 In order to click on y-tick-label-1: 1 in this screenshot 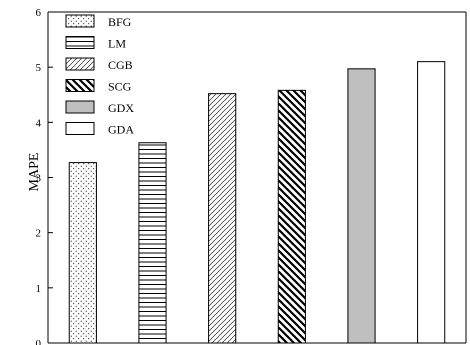, I will do `click(39, 289)`.